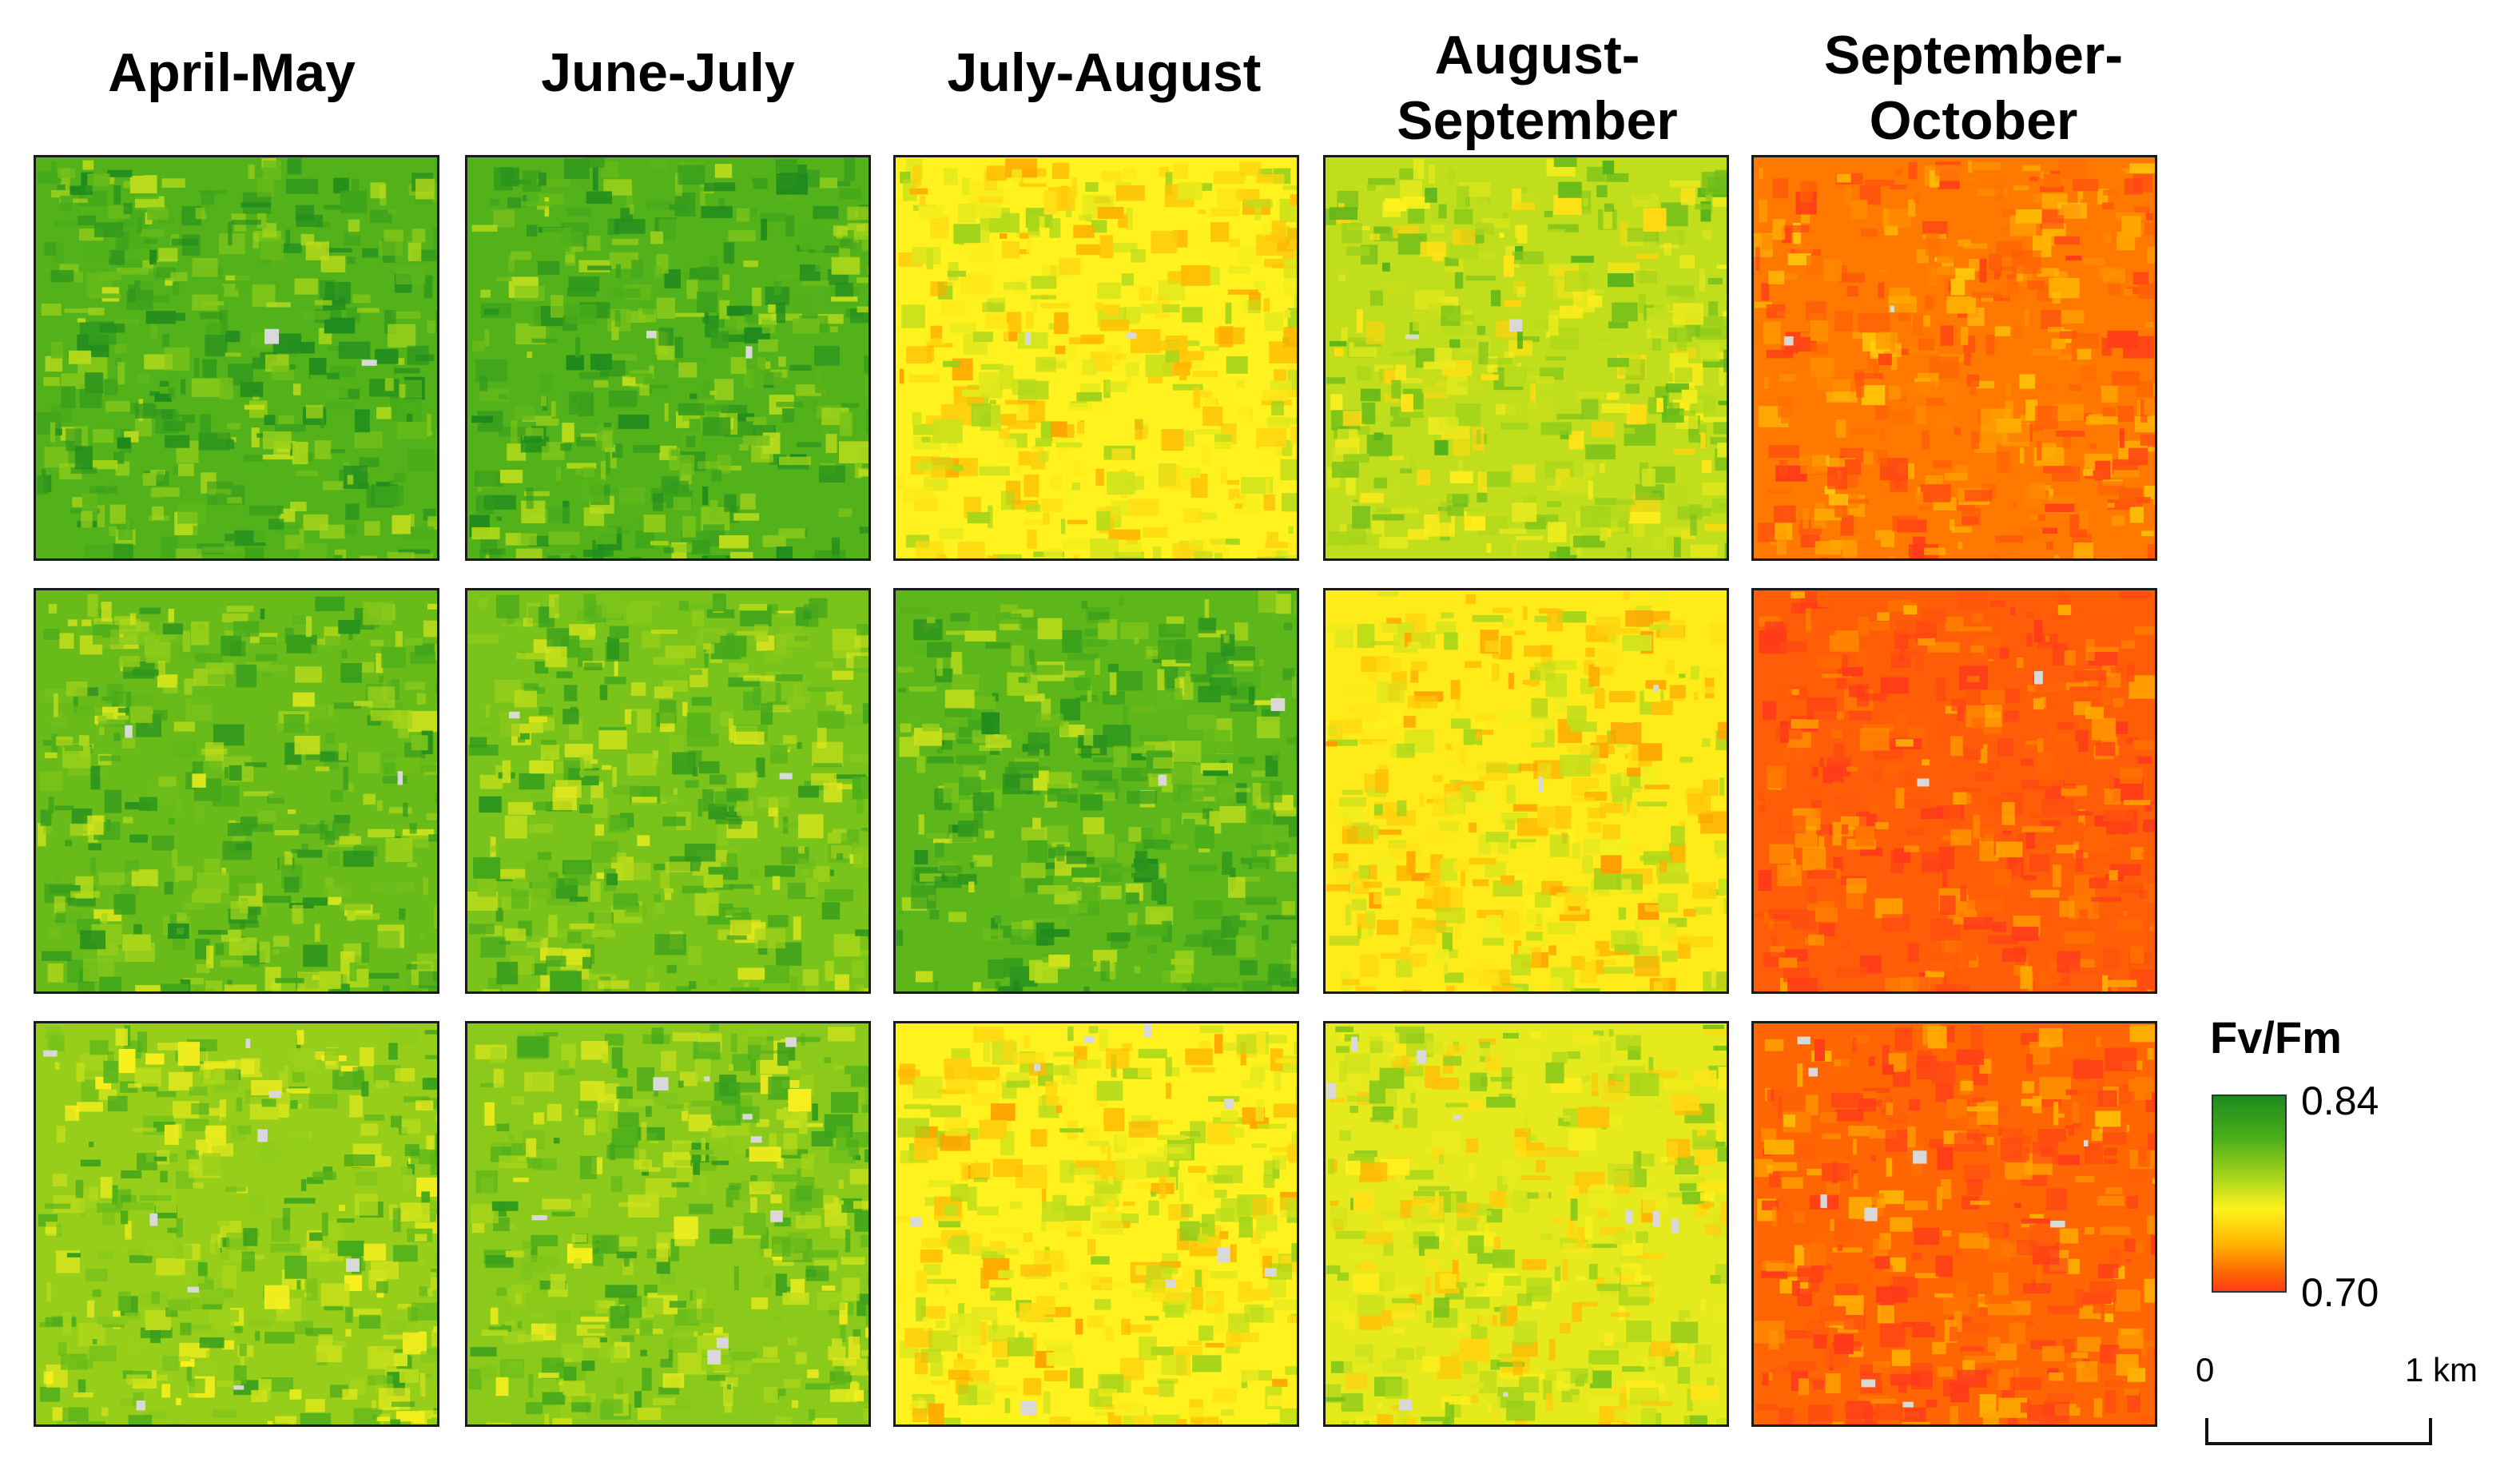 The width and height of the screenshot is (2520, 1462). Describe the element at coordinates (668, 791) in the screenshot. I see `map-tile-r2-c2` at that location.